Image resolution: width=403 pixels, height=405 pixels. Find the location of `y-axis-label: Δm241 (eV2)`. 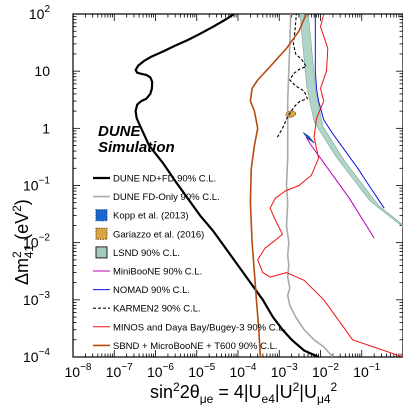

y-axis-label: Δm241 (eV2) is located at coordinates (23, 242).